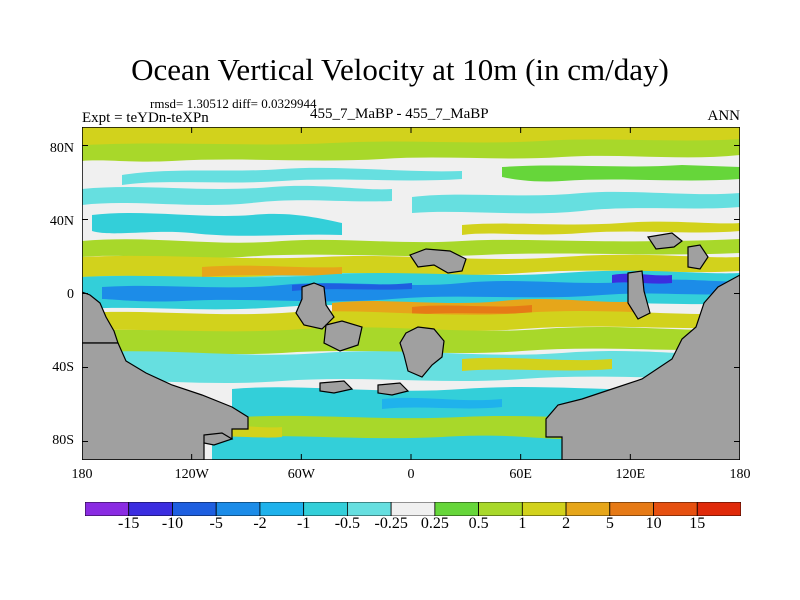 This screenshot has height=600, width=800. What do you see at coordinates (472, 310) in the screenshot?
I see `field-band-red-equator` at bounding box center [472, 310].